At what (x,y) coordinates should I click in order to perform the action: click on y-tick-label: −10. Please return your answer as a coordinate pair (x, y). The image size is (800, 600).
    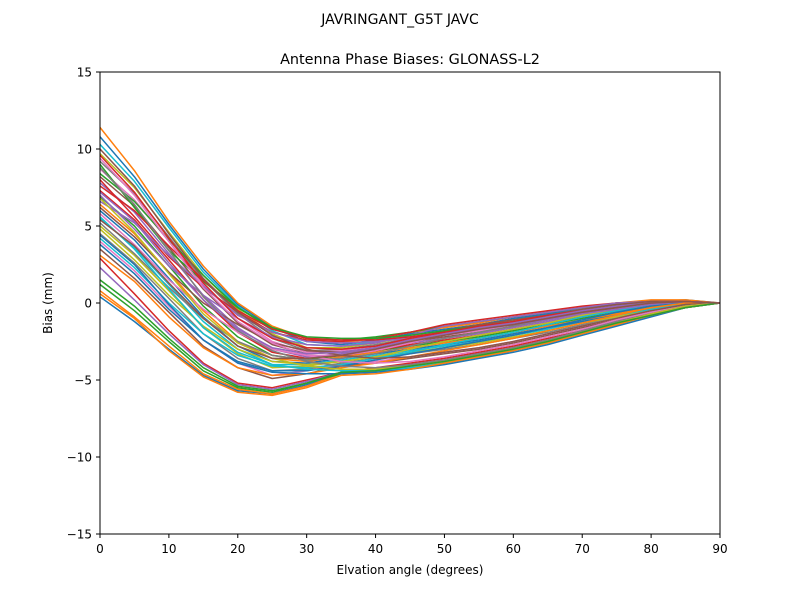
    Looking at the image, I should click on (79, 458).